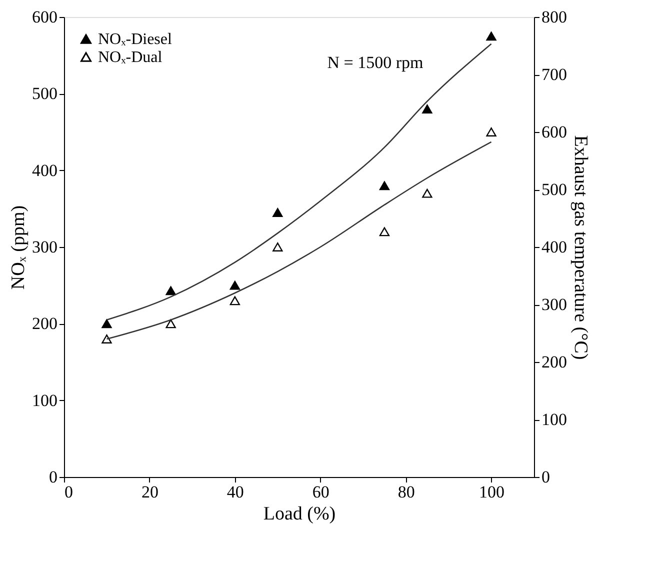 This screenshot has height=571, width=669. Describe the element at coordinates (68, 492) in the screenshot. I see `x-tick-label: 0` at that location.